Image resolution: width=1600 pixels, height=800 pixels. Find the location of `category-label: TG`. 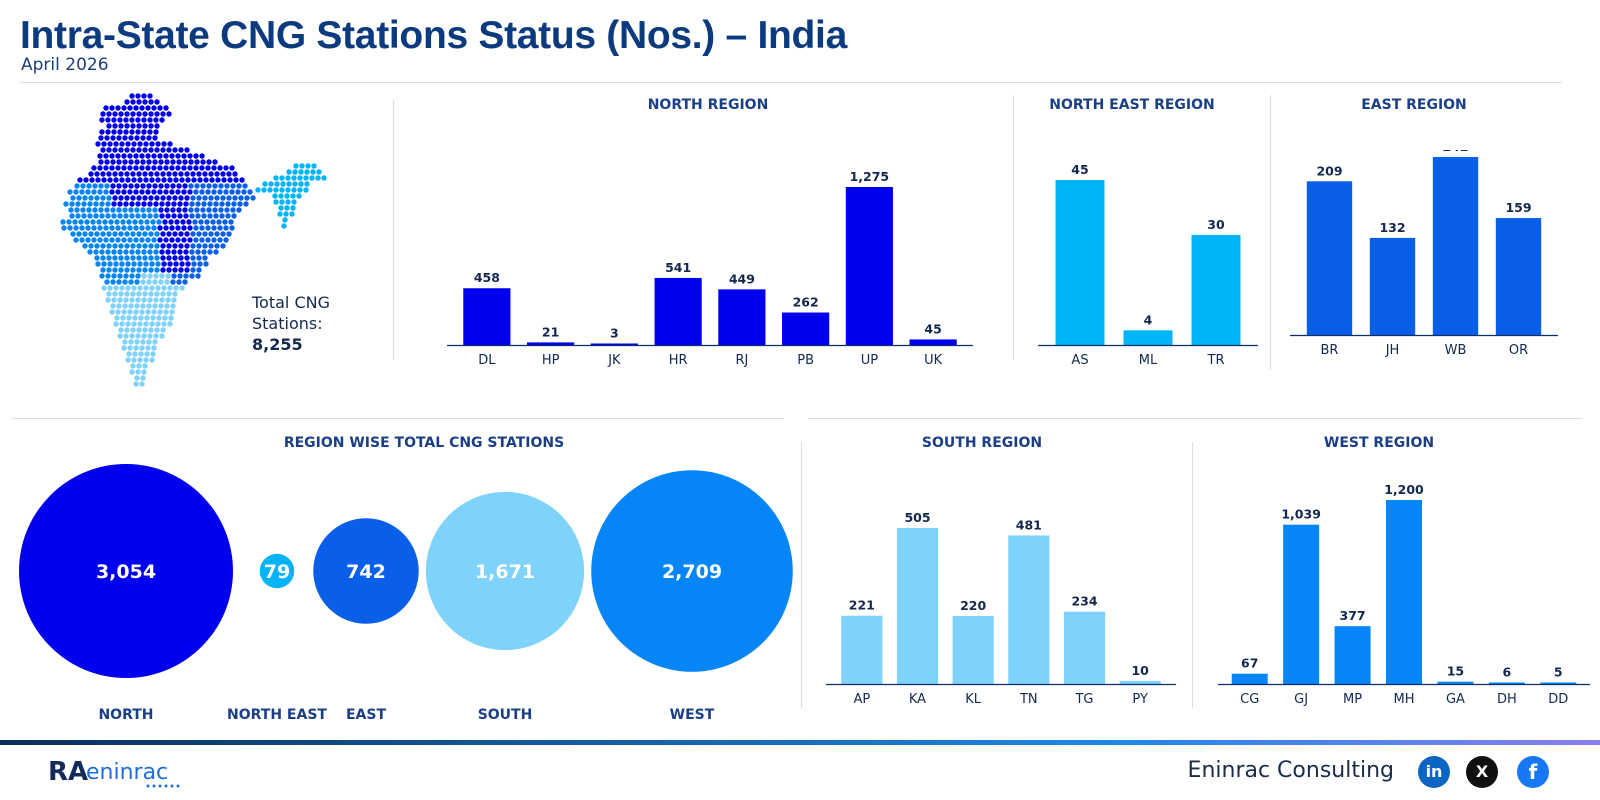

category-label: TG is located at coordinates (1083, 699).